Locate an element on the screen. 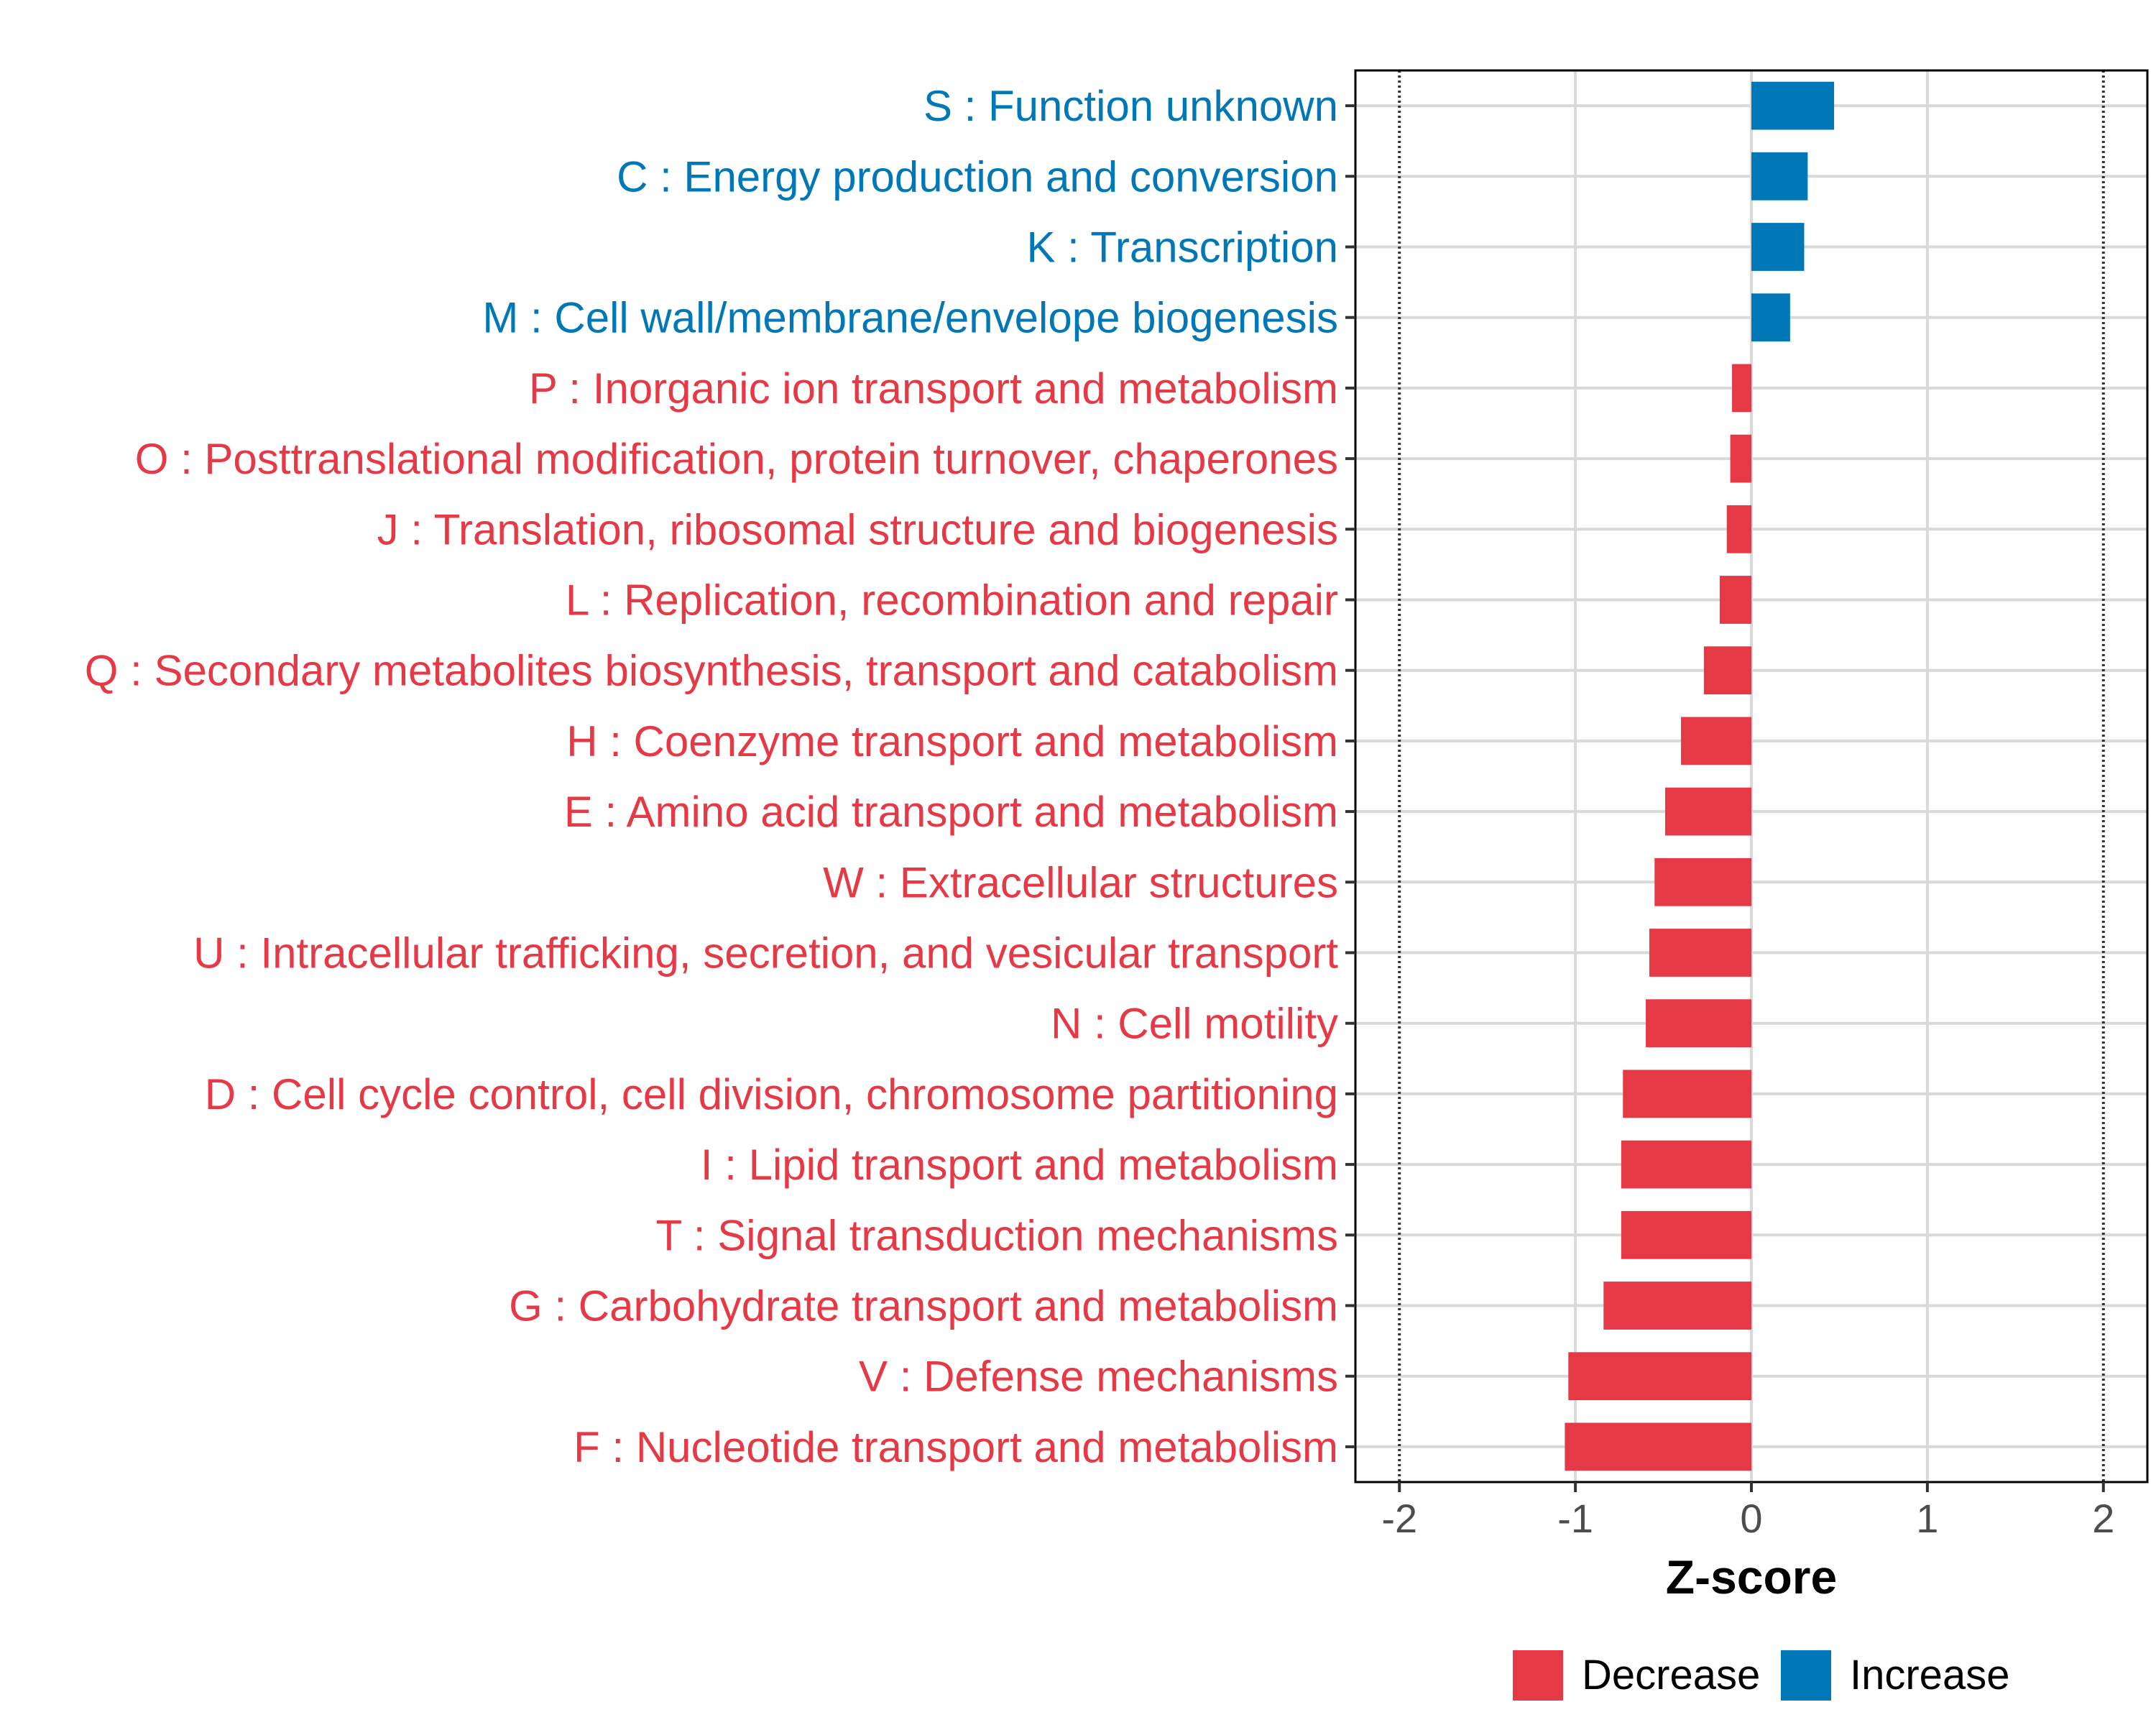 Image resolution: width=2156 pixels, height=1725 pixels. x-tick-labels: -2 -1 0 1 2 is located at coordinates (1747, 1518).